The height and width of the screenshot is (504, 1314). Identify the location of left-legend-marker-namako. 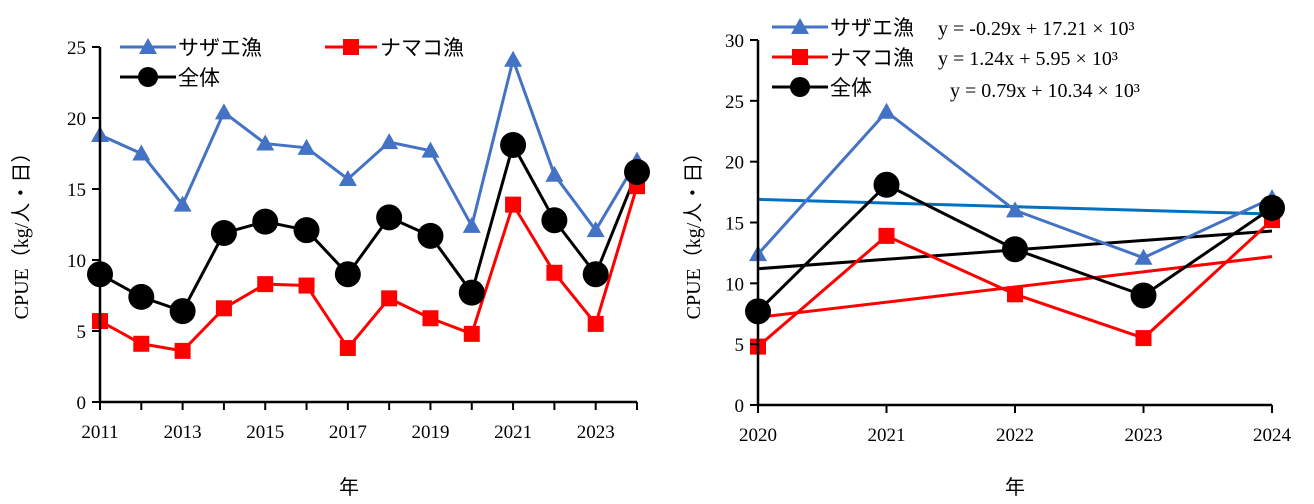
(351, 47).